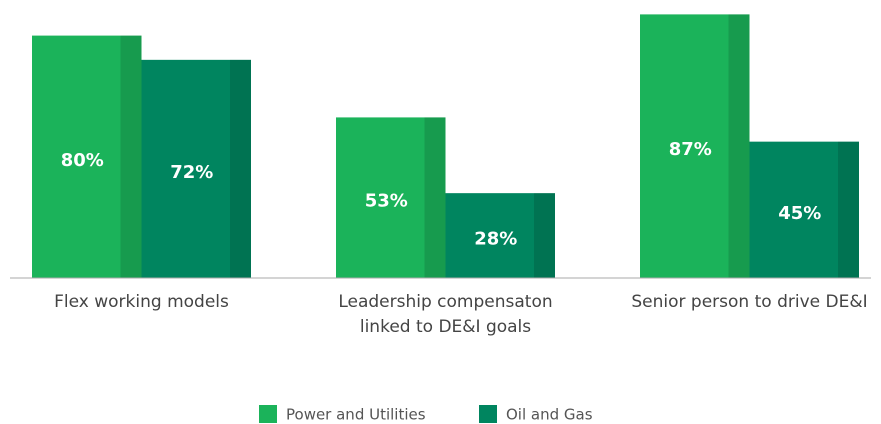 This screenshot has width=881, height=424. Describe the element at coordinates (549, 415) in the screenshot. I see `legend-label: Oil and Gas` at that location.